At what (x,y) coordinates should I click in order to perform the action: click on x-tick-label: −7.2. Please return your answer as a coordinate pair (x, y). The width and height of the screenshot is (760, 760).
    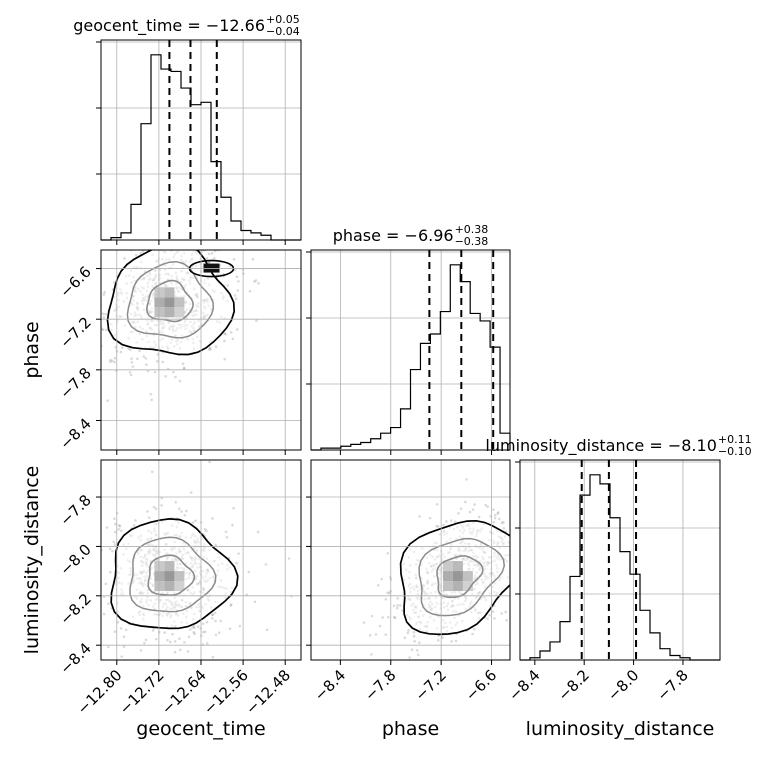
    Looking at the image, I should click on (430, 685).